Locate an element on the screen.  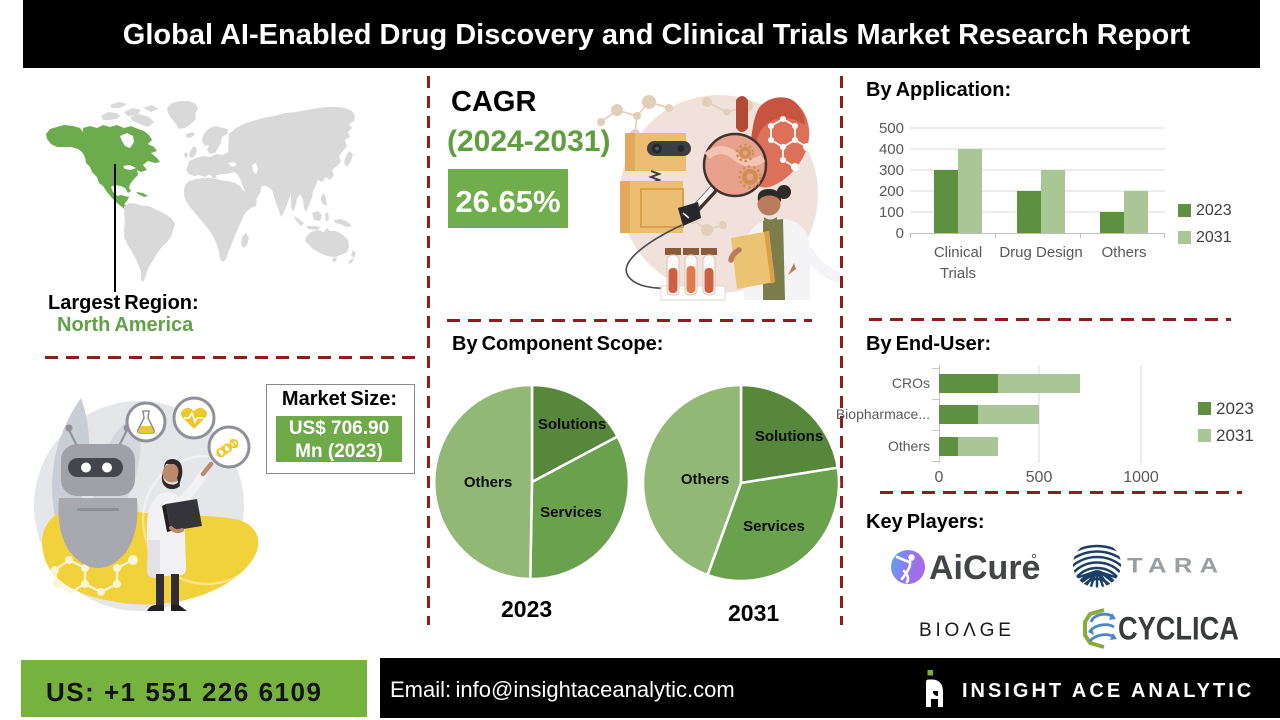
svg-text: Trials is located at coordinates (958, 273).